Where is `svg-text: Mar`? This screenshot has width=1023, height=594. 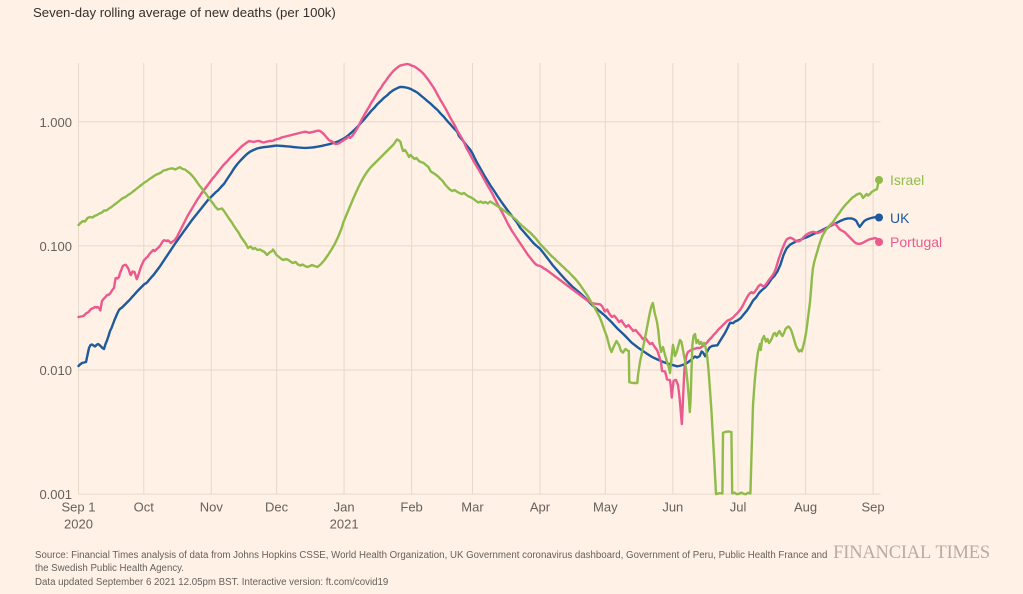
svg-text: Mar is located at coordinates (472, 507).